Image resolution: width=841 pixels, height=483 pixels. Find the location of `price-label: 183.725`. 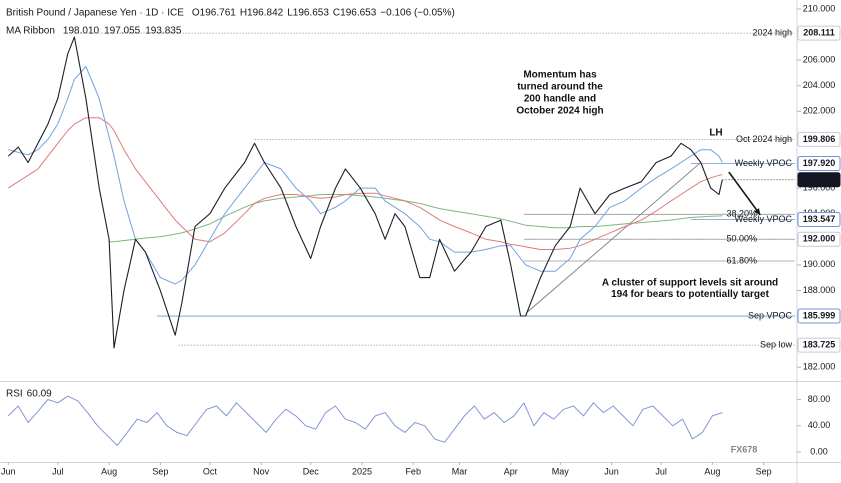

price-label: 183.725 is located at coordinates (819, 345).